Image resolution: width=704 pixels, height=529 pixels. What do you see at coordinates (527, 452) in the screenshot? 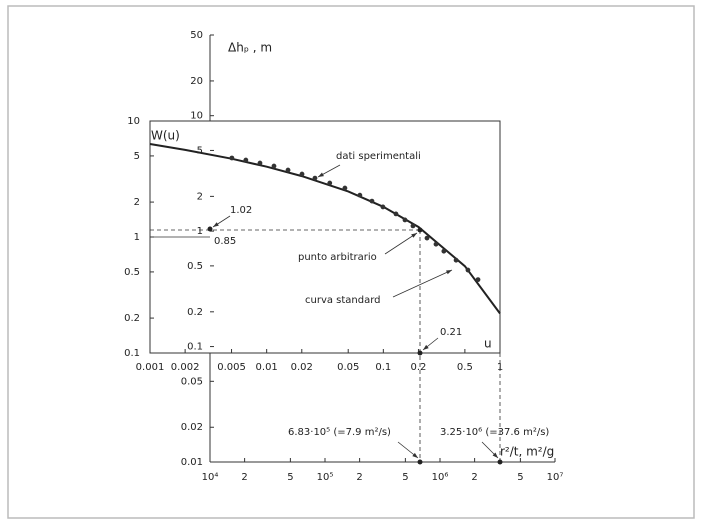
I see `axis-title: r²/t, m²/g` at bounding box center [527, 452].